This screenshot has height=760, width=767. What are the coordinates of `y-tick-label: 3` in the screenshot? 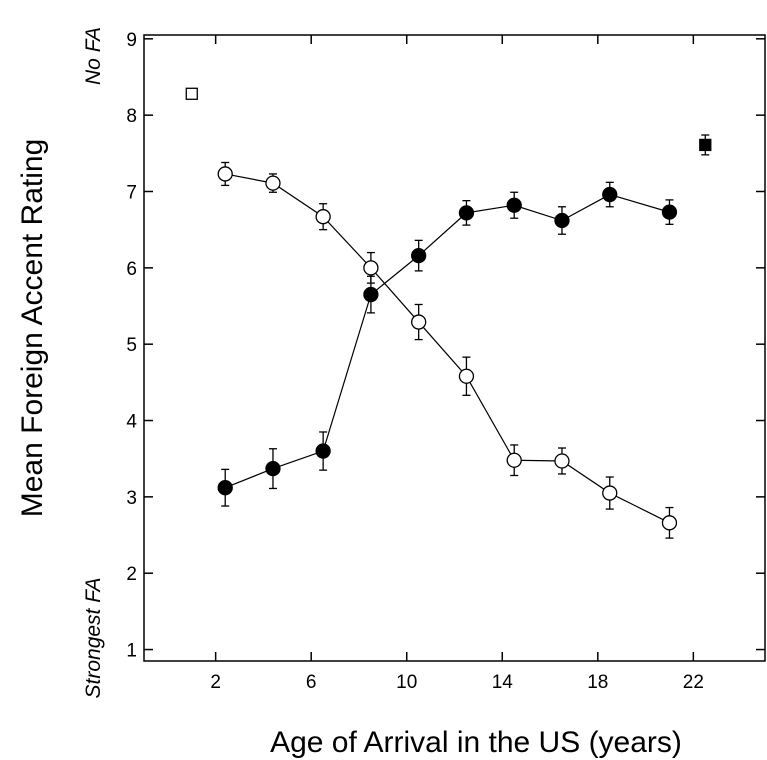 It's located at (131, 498).